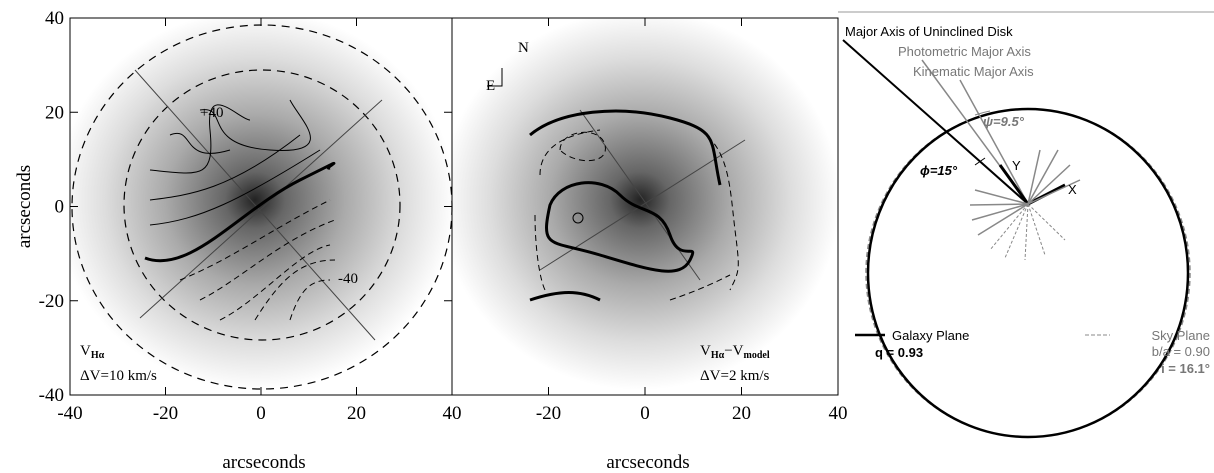 This screenshot has height=473, width=1214. I want to click on x-tick-label: -40, so click(69, 413).